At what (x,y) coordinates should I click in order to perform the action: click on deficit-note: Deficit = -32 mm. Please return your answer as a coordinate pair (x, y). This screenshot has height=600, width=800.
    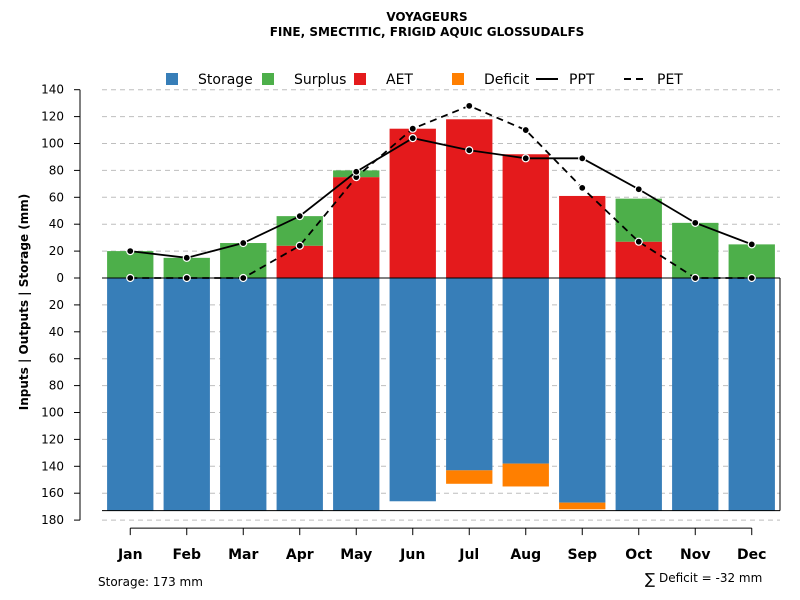
    Looking at the image, I should click on (710, 578).